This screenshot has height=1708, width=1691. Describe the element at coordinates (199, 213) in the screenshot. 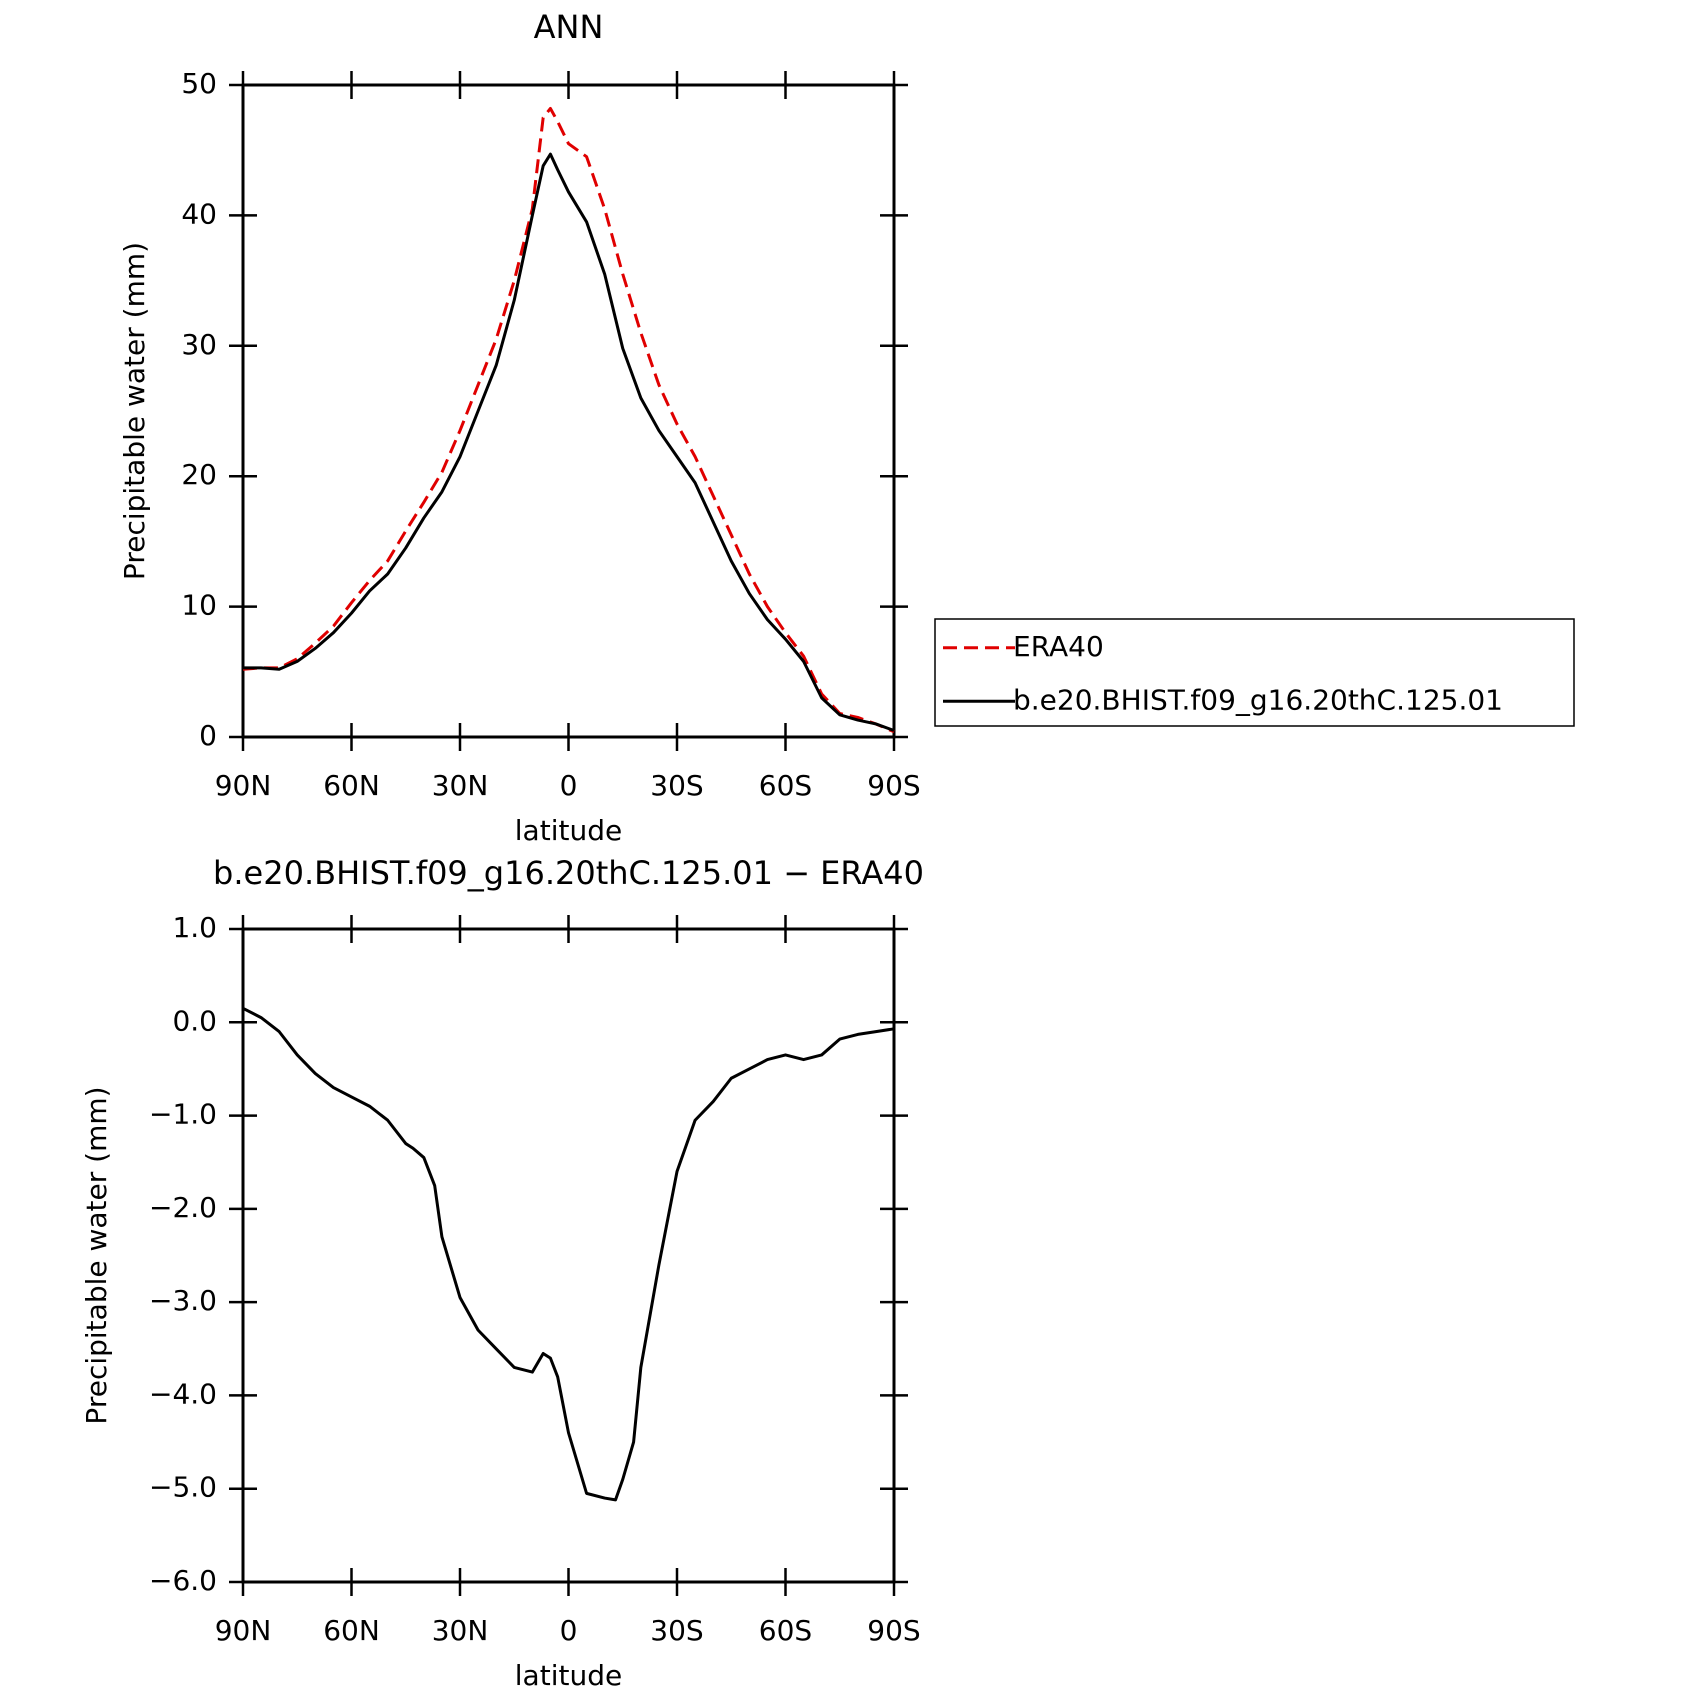

I see `y-tick-label: 40` at that location.